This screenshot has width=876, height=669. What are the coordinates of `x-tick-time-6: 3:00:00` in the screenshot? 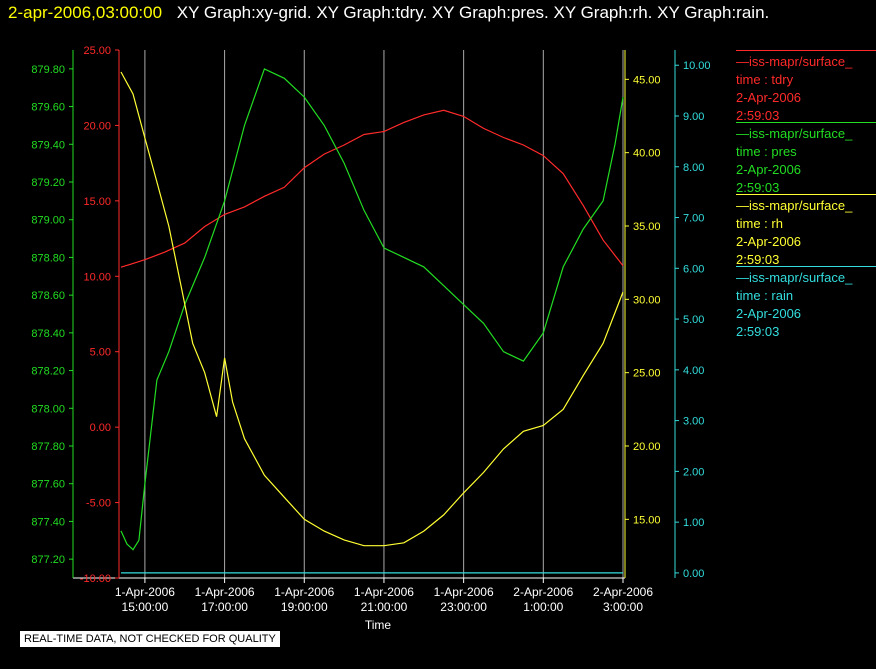 It's located at (623, 607).